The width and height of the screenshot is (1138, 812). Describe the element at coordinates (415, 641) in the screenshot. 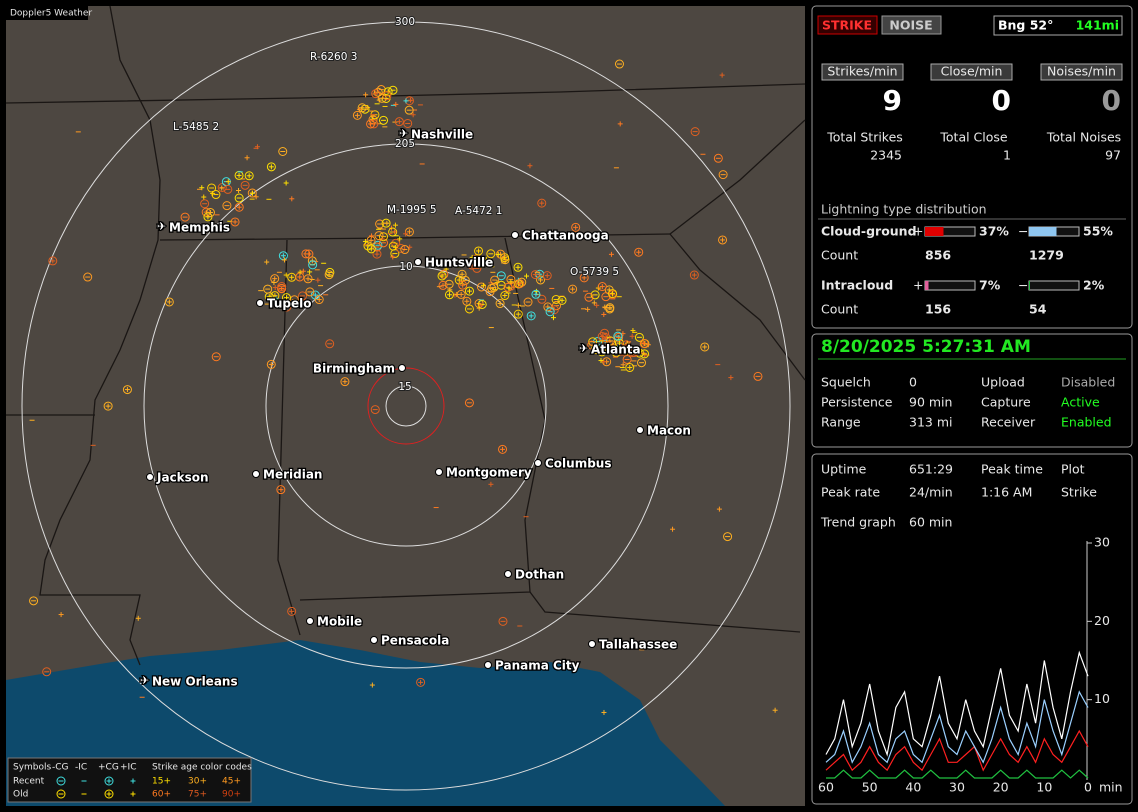

I see `city-label: Pensacola` at that location.